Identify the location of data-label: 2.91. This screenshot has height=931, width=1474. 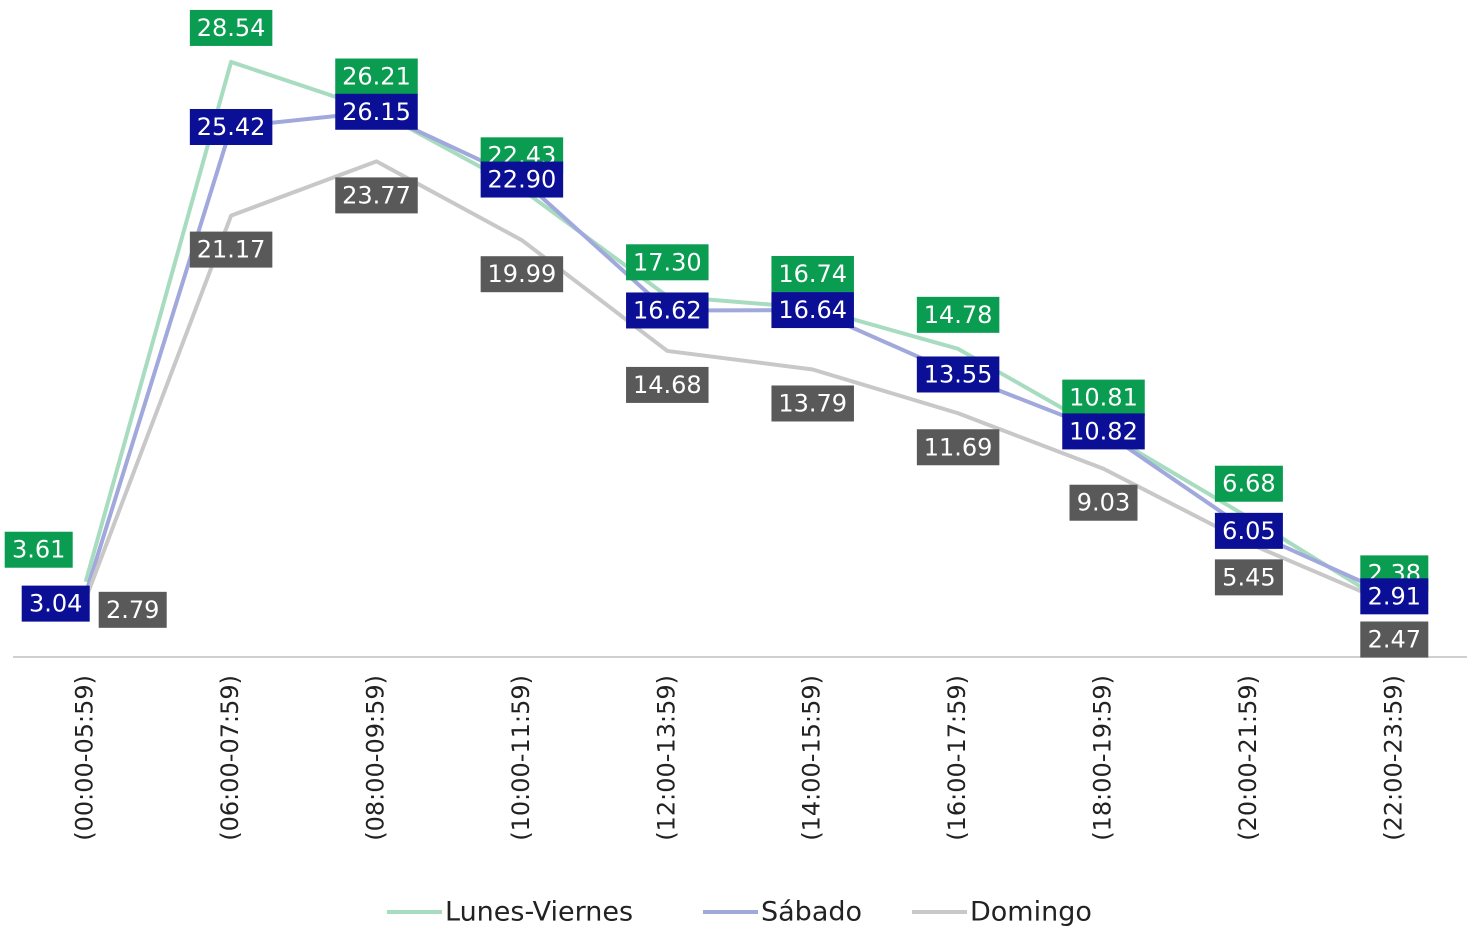
(1394, 596).